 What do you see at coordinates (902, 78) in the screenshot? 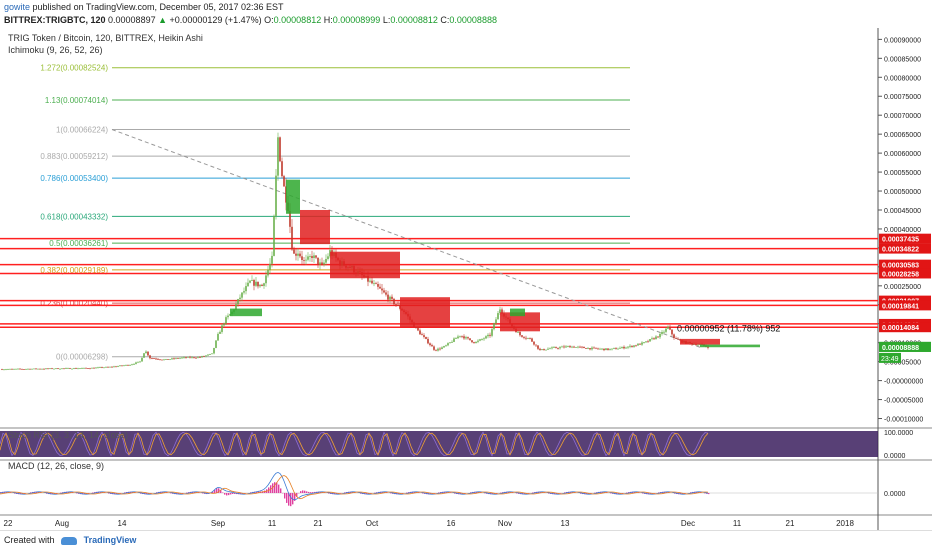
I see `y-tick-label: 0.00080000` at bounding box center [902, 78].